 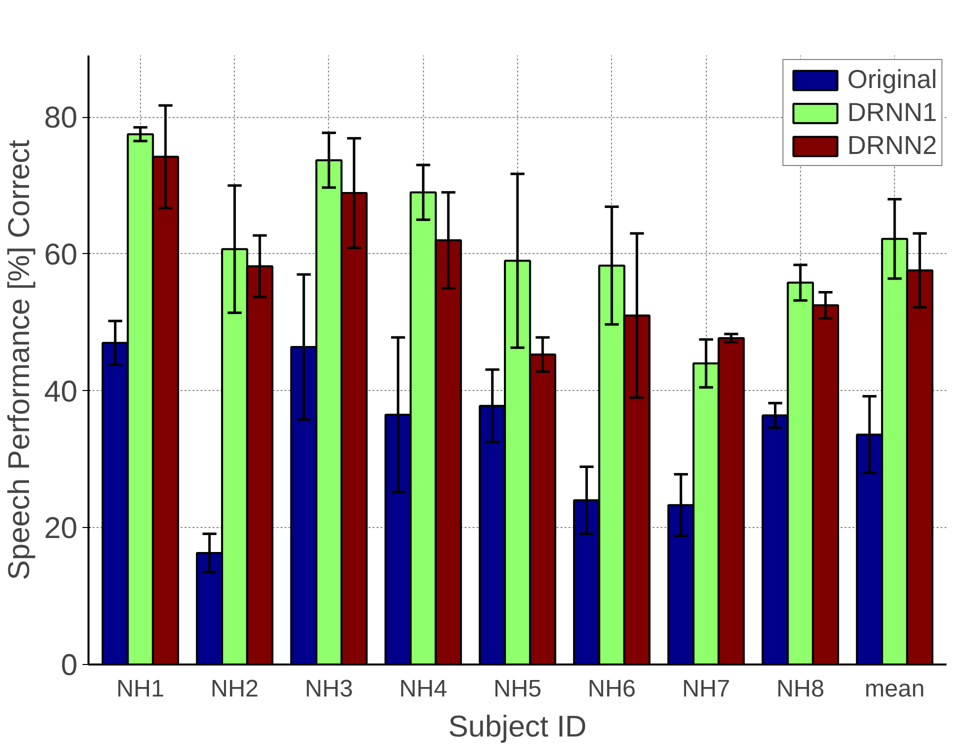 I want to click on legend-label: Original, so click(x=892, y=79).